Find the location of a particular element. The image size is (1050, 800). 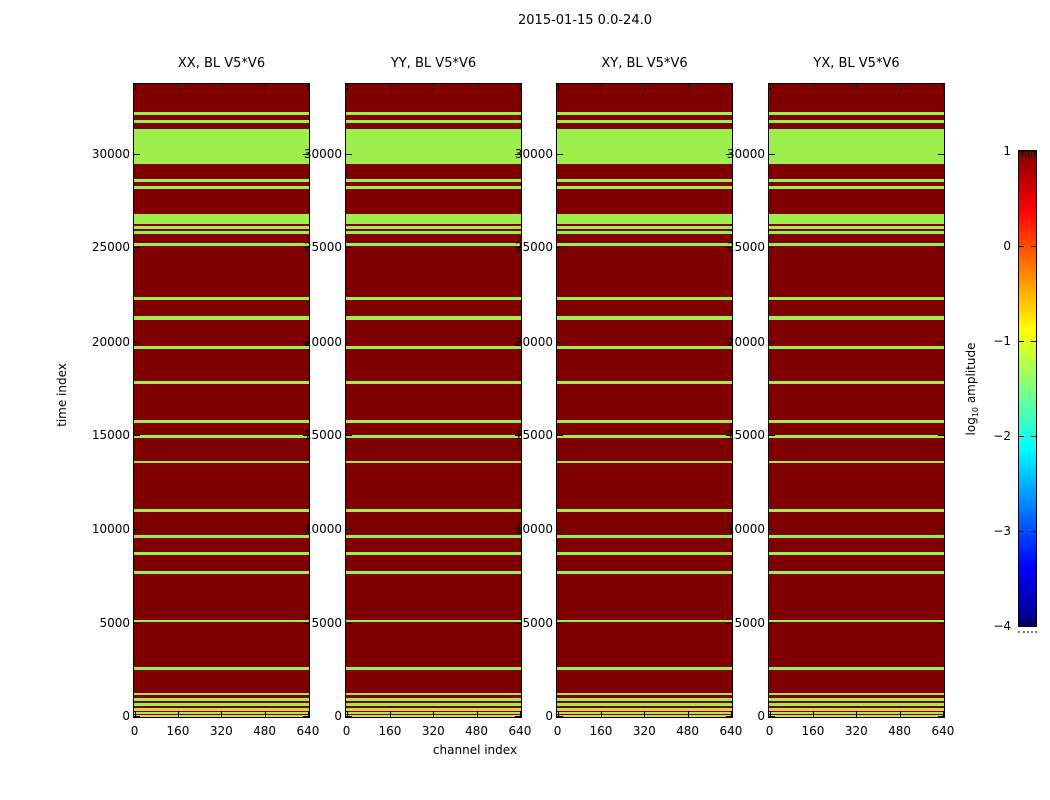

colorbar-label-subscript: 10 is located at coordinates (976, 412).